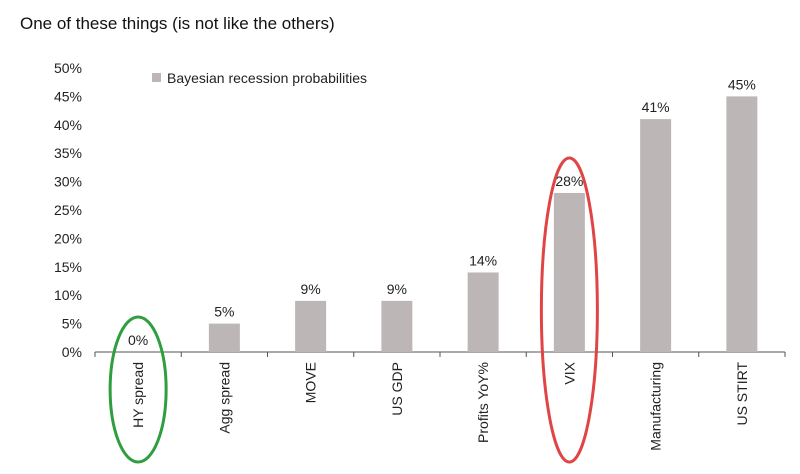  I want to click on y-tick-label: 35%, so click(68, 153).